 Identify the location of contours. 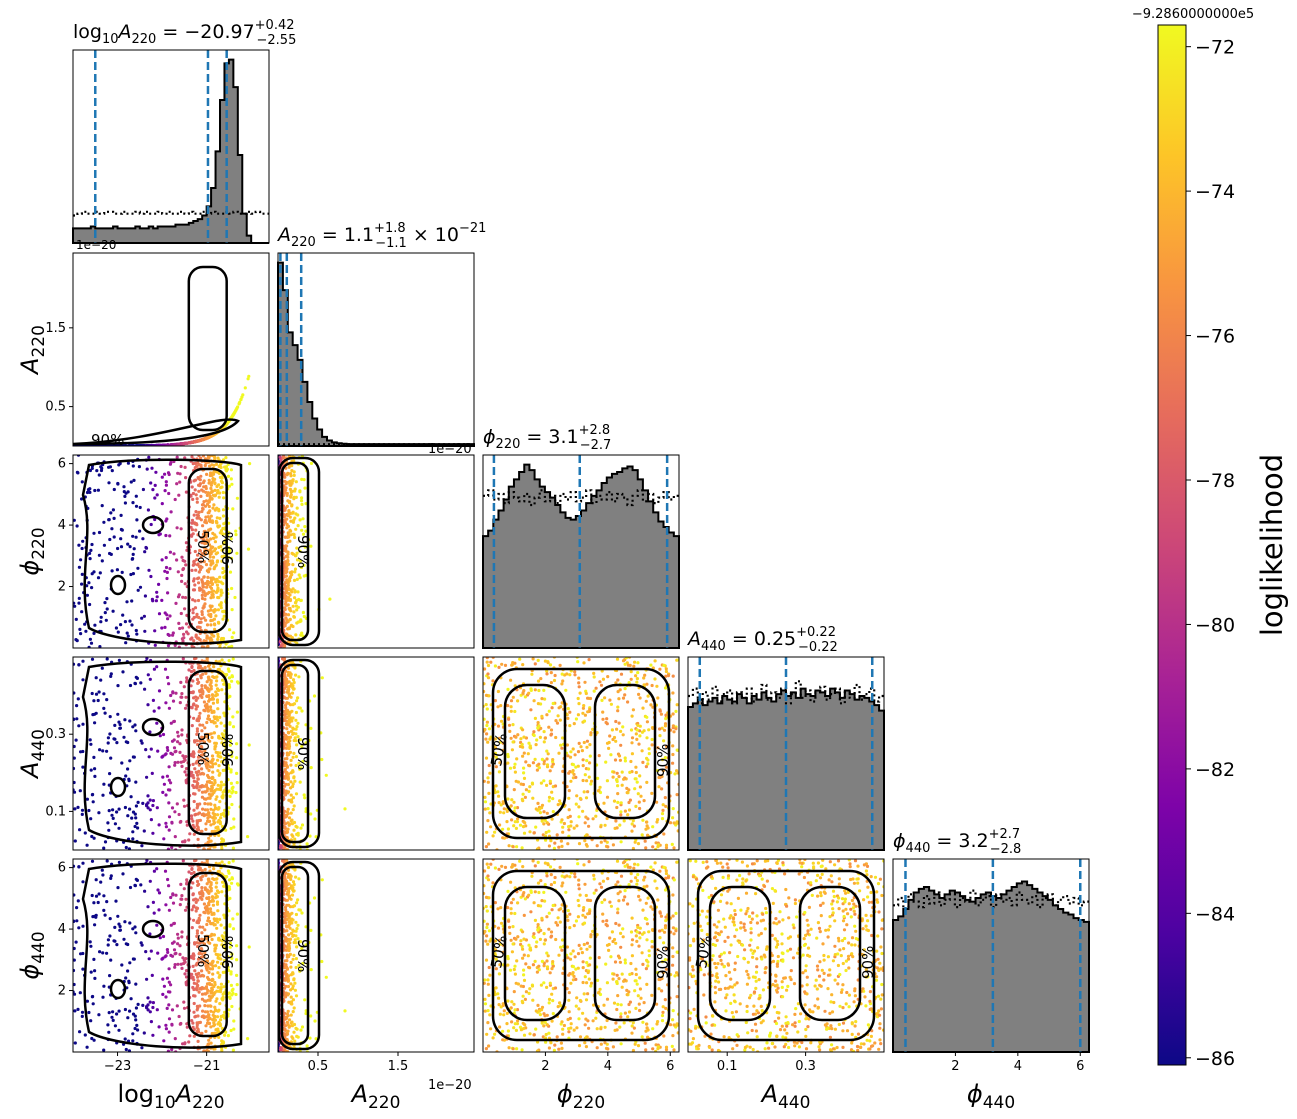
(581, 753).